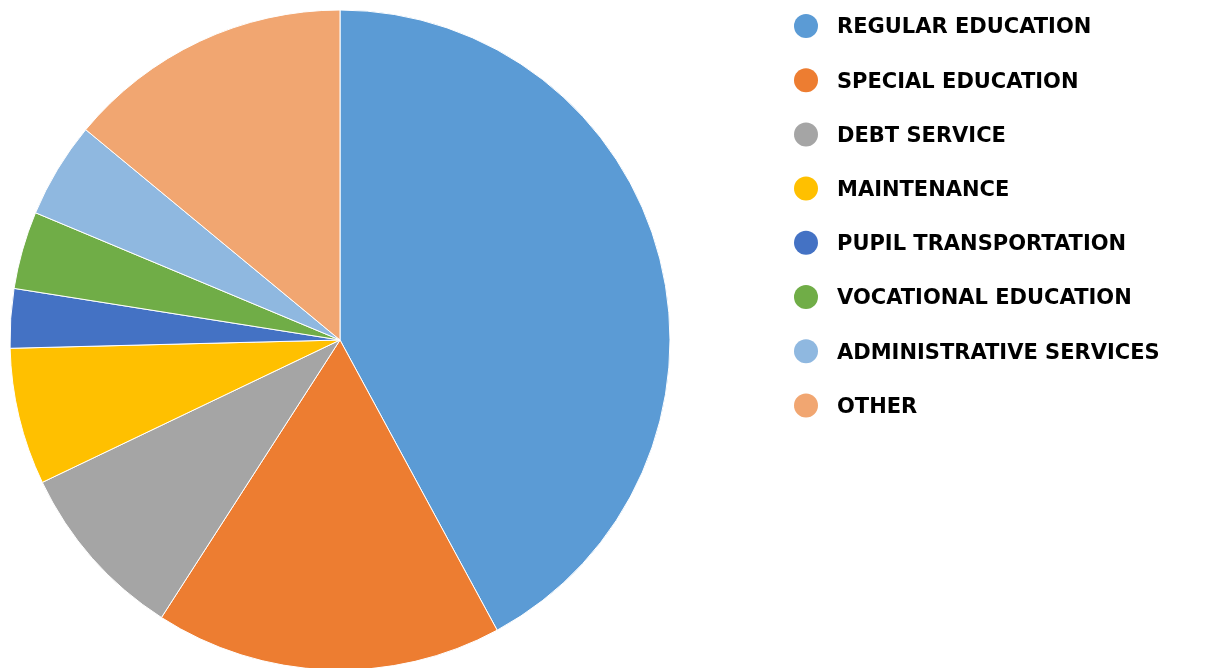  What do you see at coordinates (923, 188) in the screenshot?
I see `legend-label: MAINTENANCE` at bounding box center [923, 188].